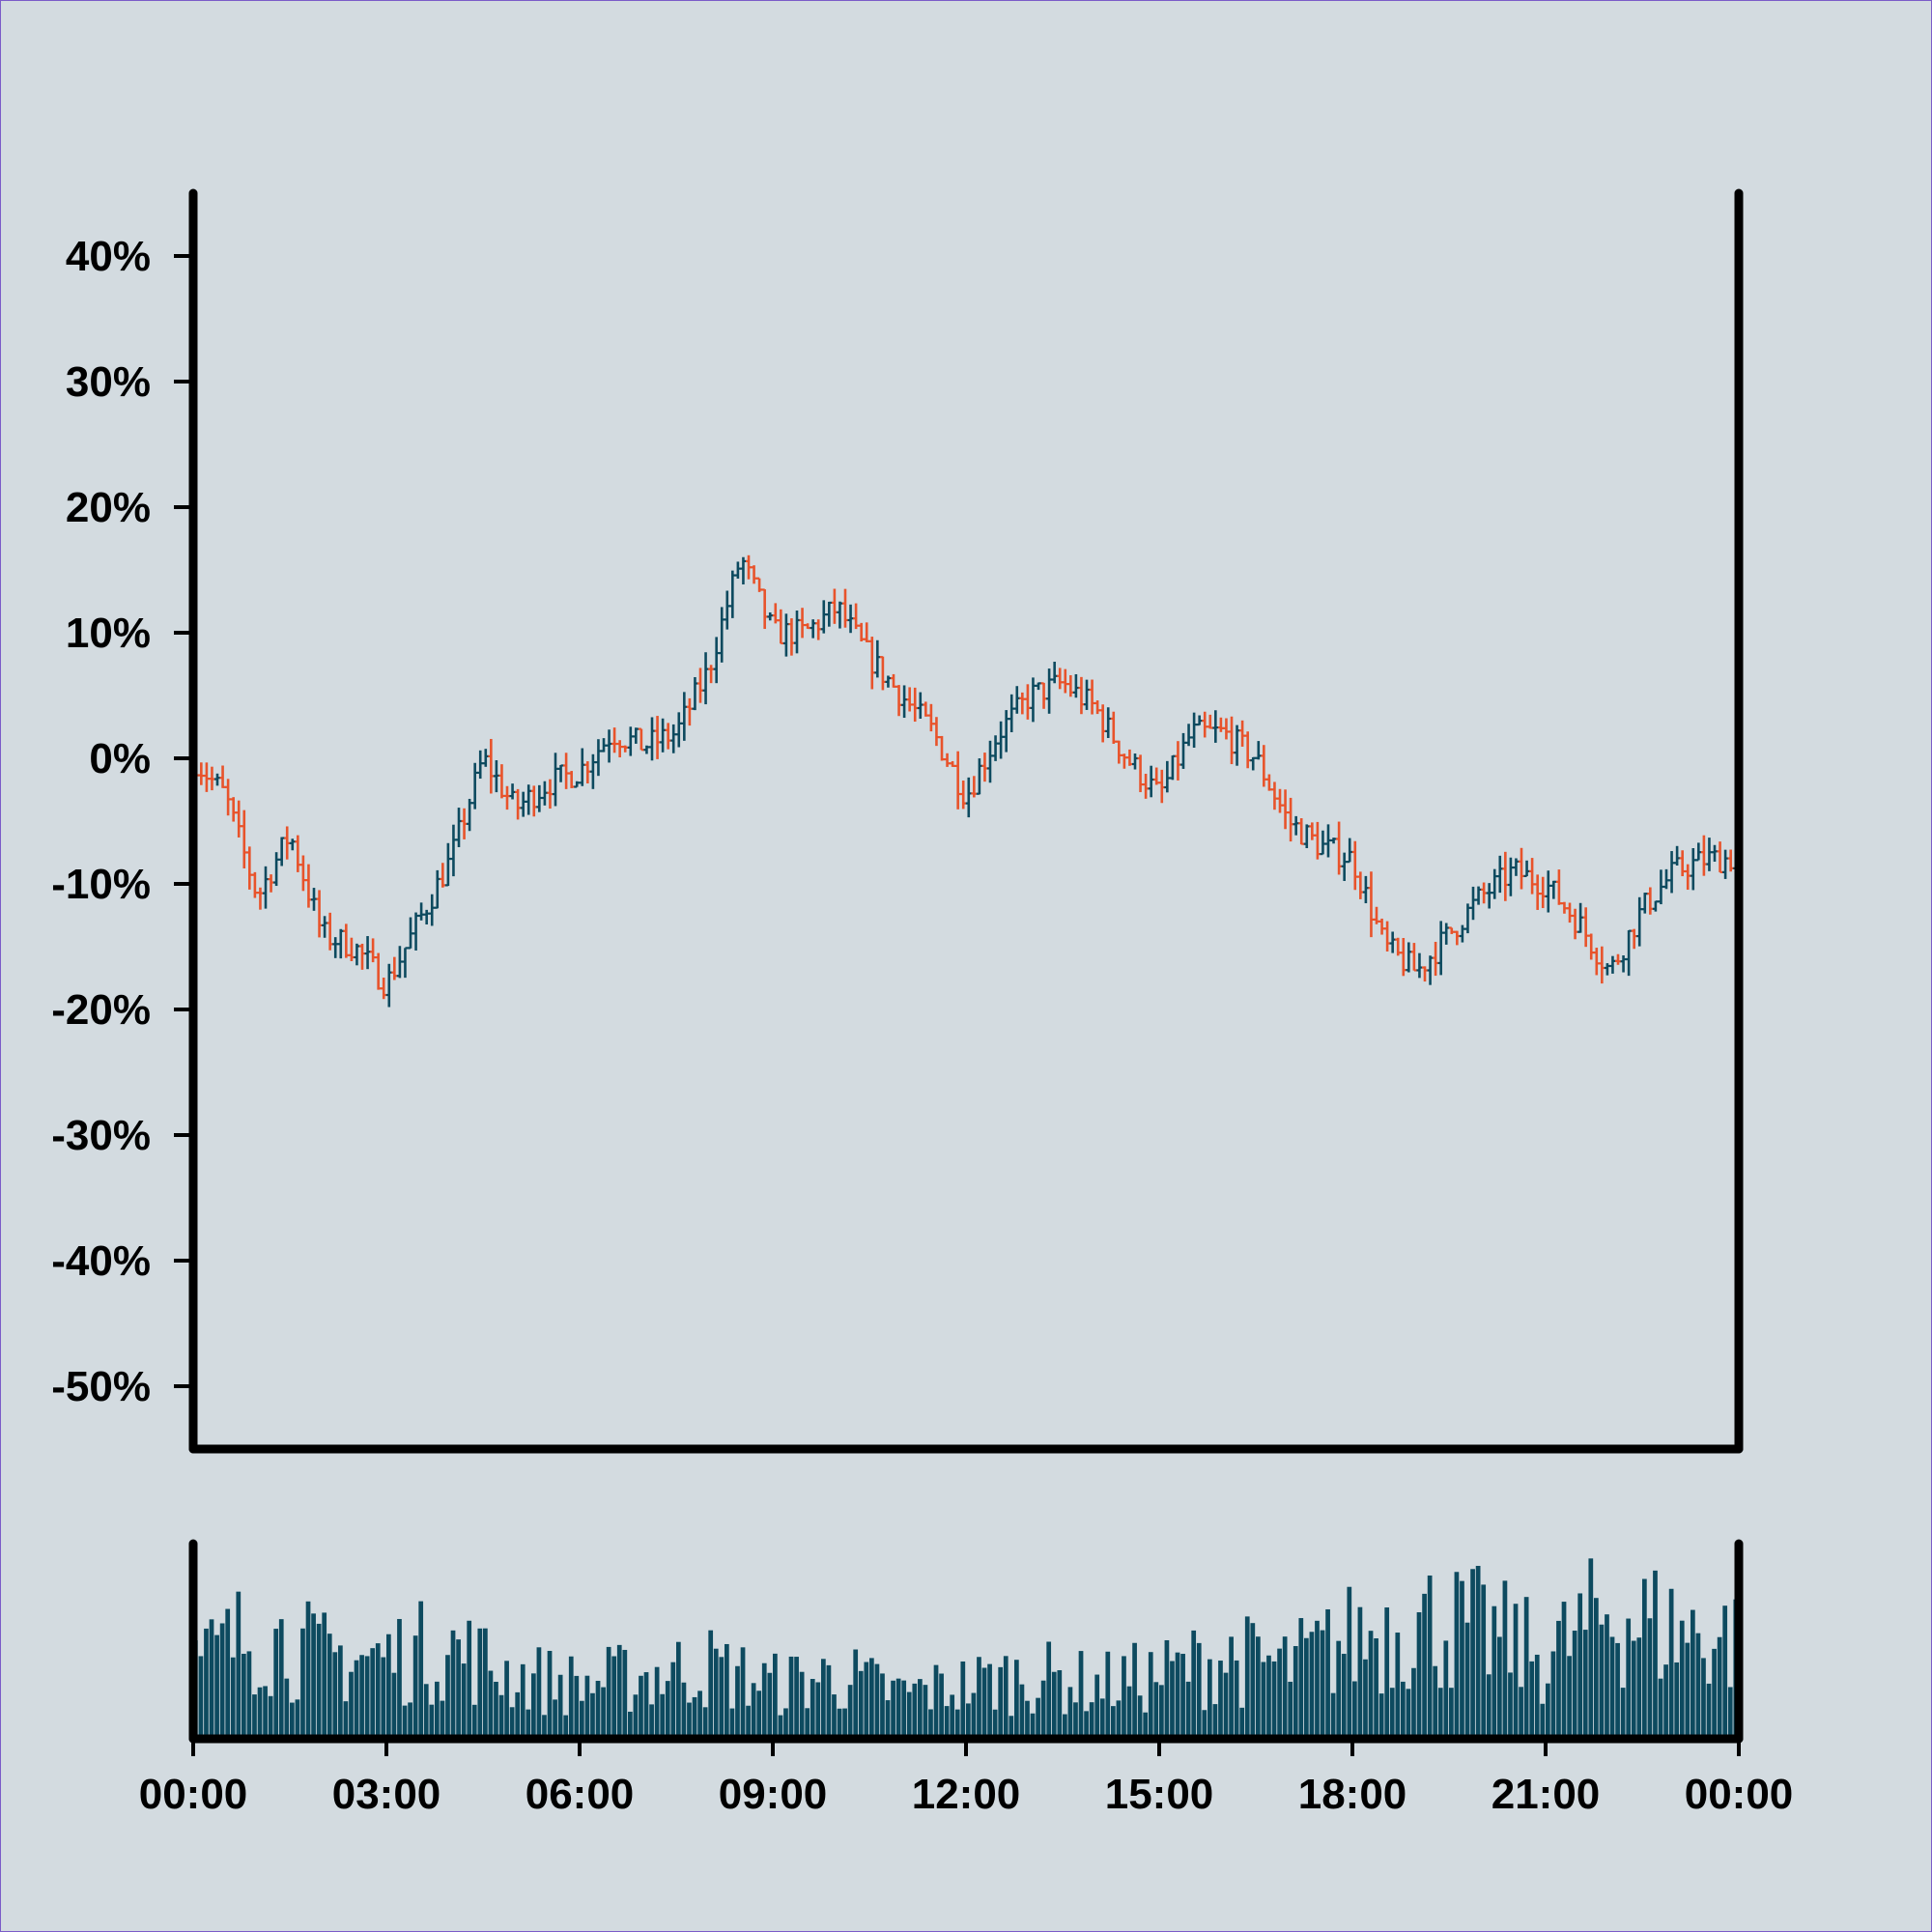 The width and height of the screenshot is (1932, 1932). I want to click on x-tick-label: 09:00, so click(773, 1794).